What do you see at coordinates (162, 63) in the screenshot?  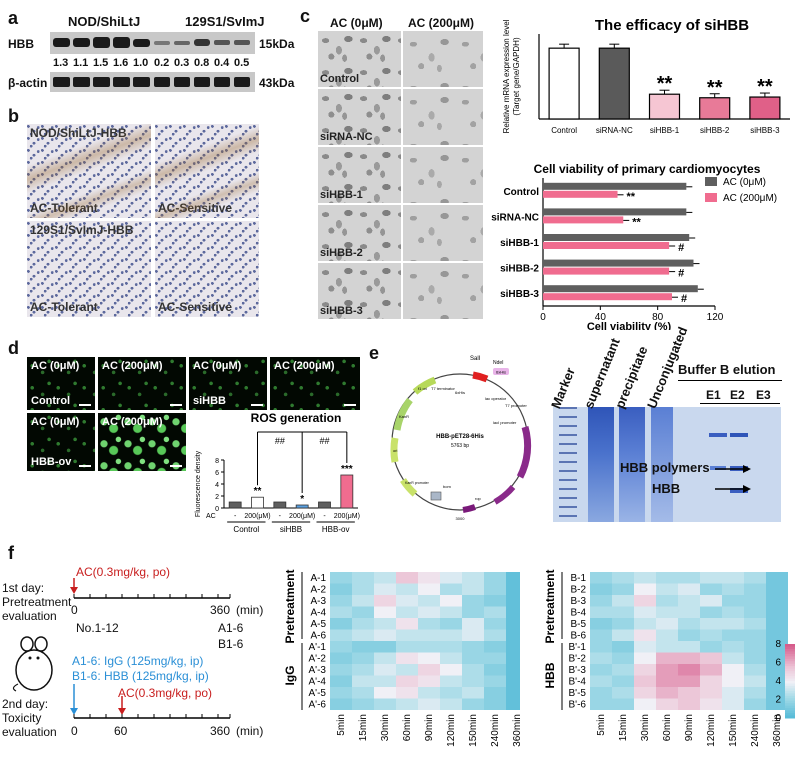 I see `band-ratio: 0.2` at bounding box center [162, 63].